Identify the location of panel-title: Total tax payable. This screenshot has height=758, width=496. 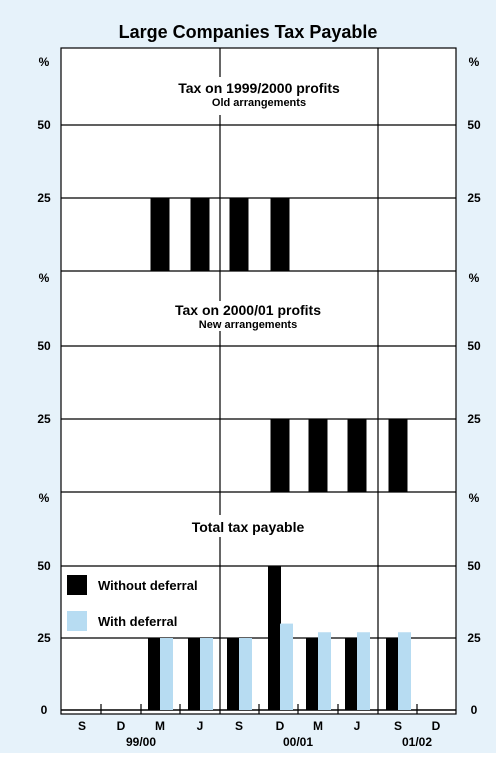
(248, 527).